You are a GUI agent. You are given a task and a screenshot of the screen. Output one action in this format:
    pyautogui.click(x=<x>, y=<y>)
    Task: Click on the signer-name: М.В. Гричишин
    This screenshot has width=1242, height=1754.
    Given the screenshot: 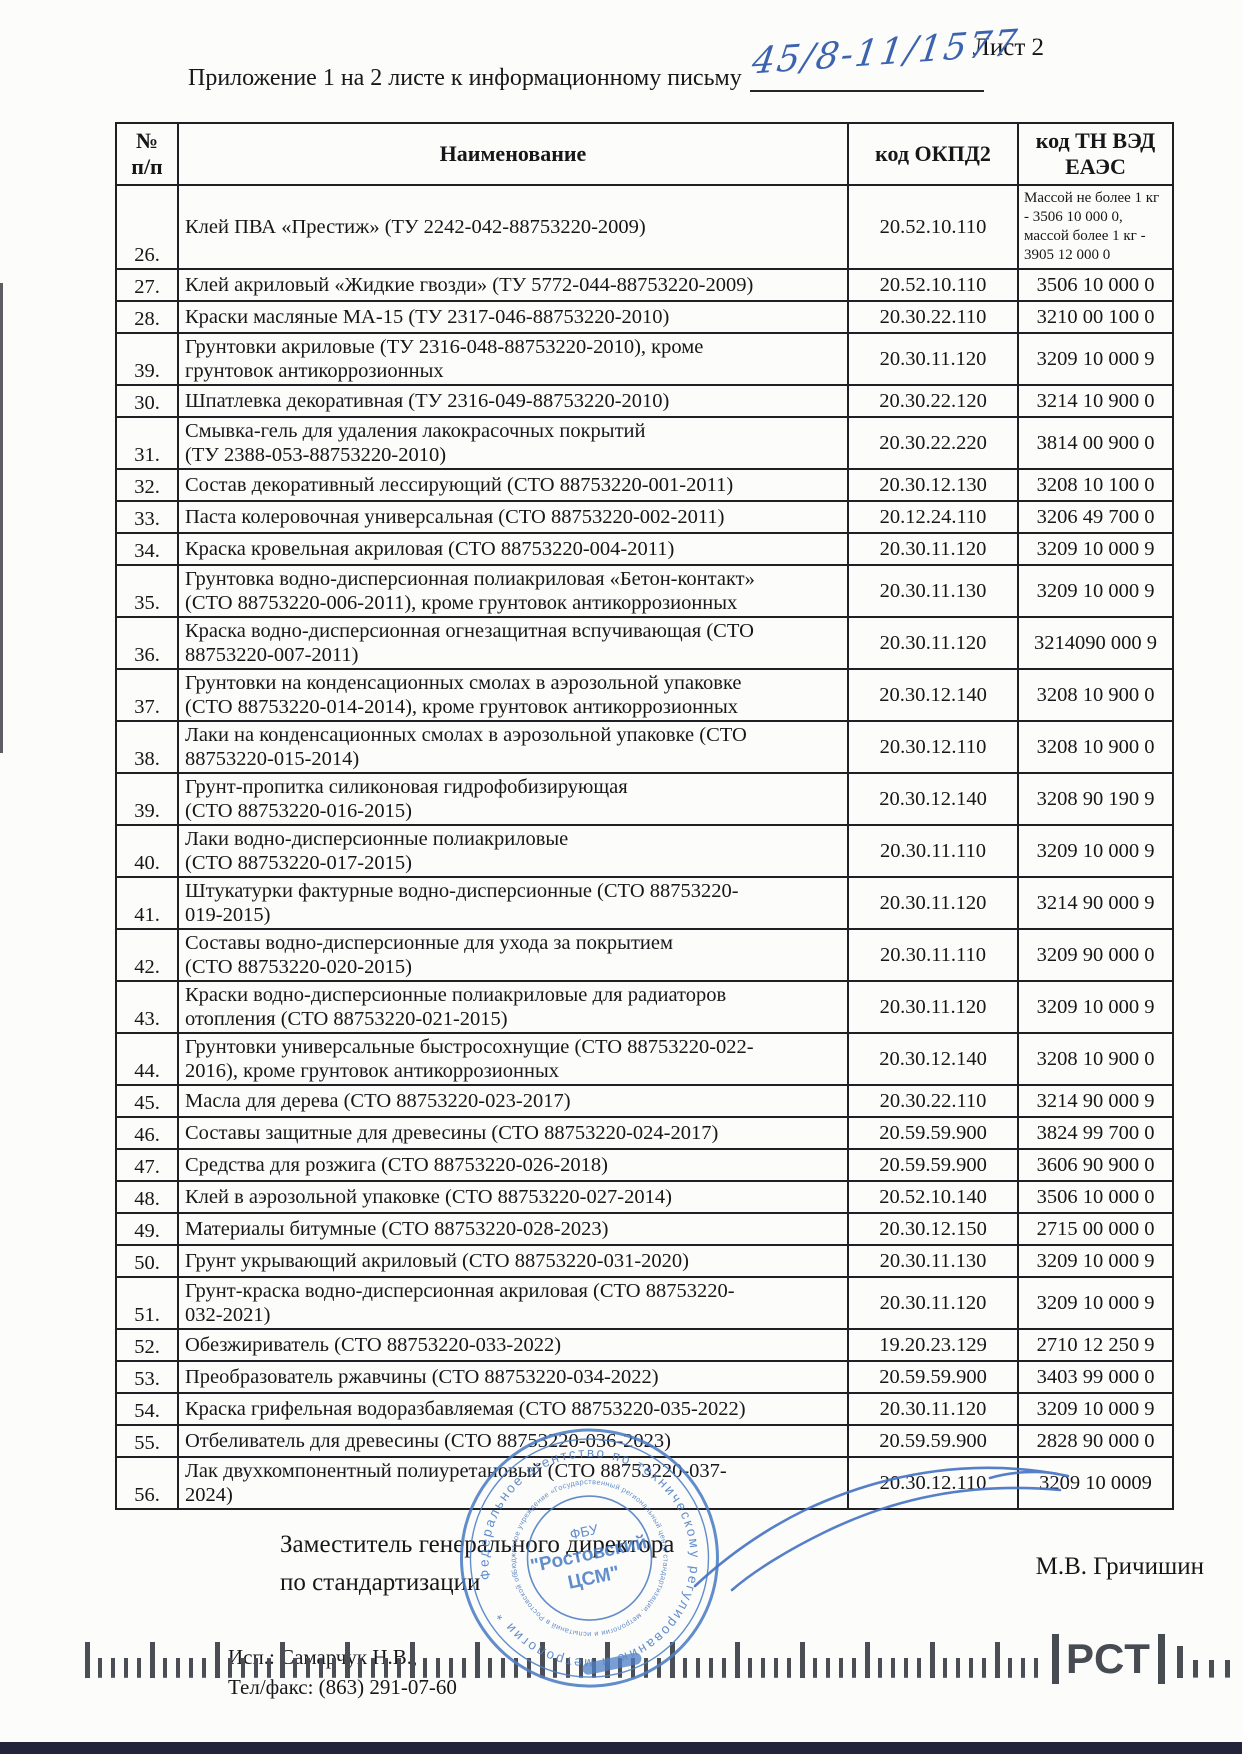 What is the action you would take?
    pyautogui.click(x=1119, y=1566)
    